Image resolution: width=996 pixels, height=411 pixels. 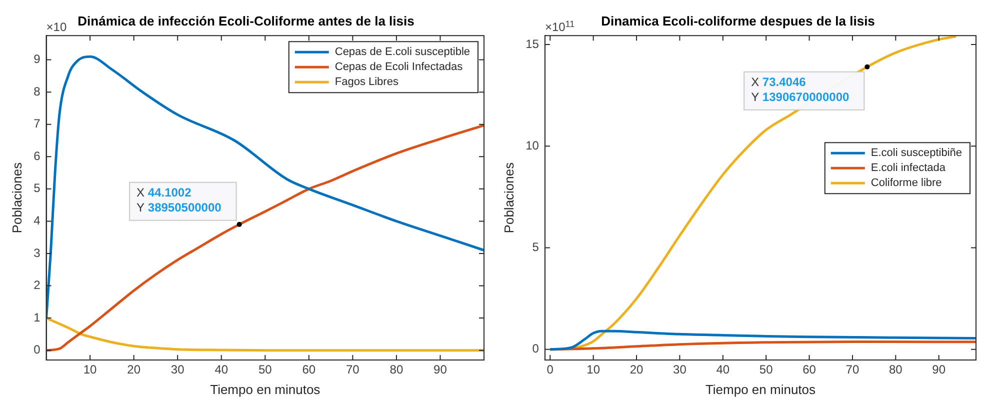 I want to click on y-tick-label: 2, so click(x=37, y=285).